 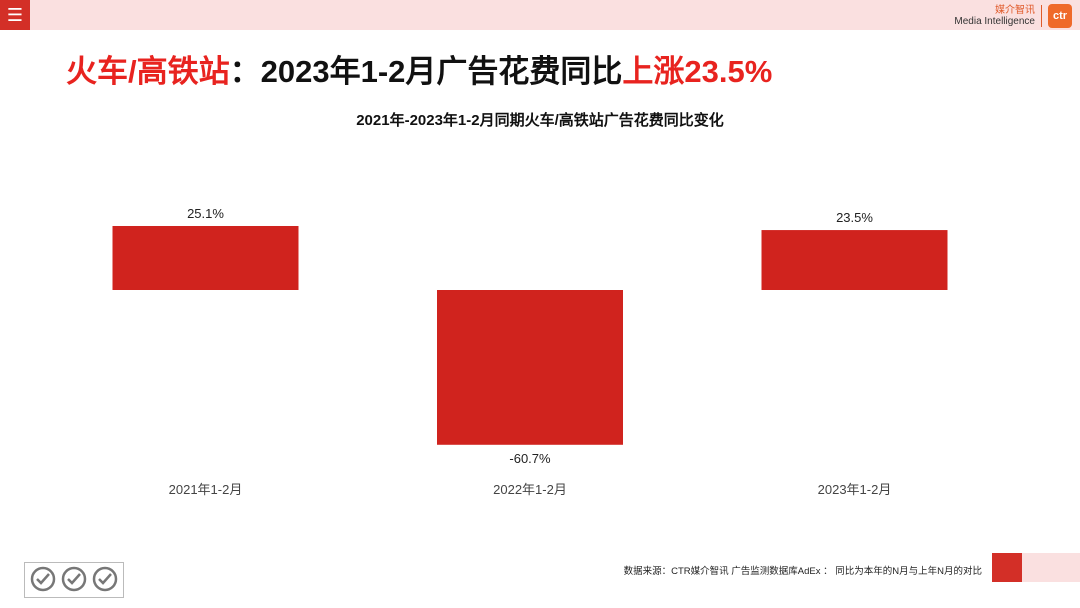 What do you see at coordinates (540, 15) in the screenshot?
I see `top-bar: ☰ 媒介智讯 Media Intelligence ctr` at bounding box center [540, 15].